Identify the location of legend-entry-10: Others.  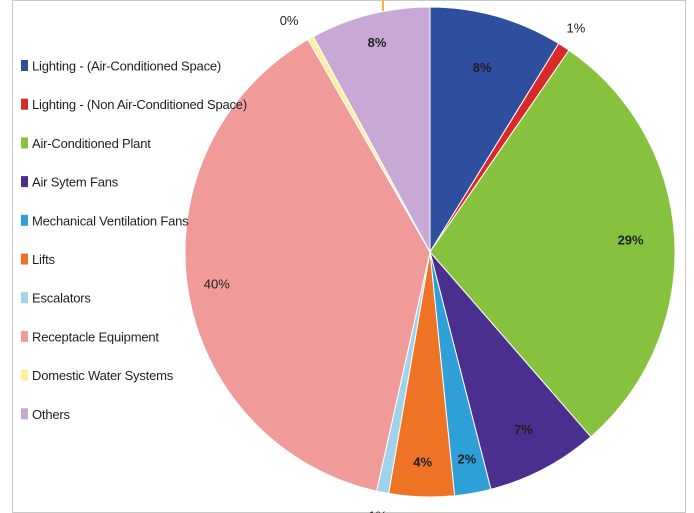
(51, 414).